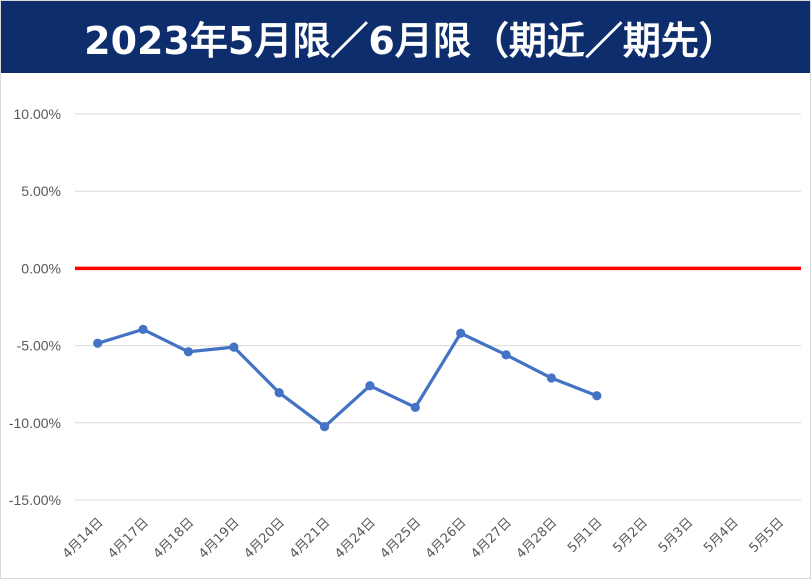 This screenshot has width=811, height=579. Describe the element at coordinates (37, 114) in the screenshot. I see `y-tick-label: 10.00%` at that location.